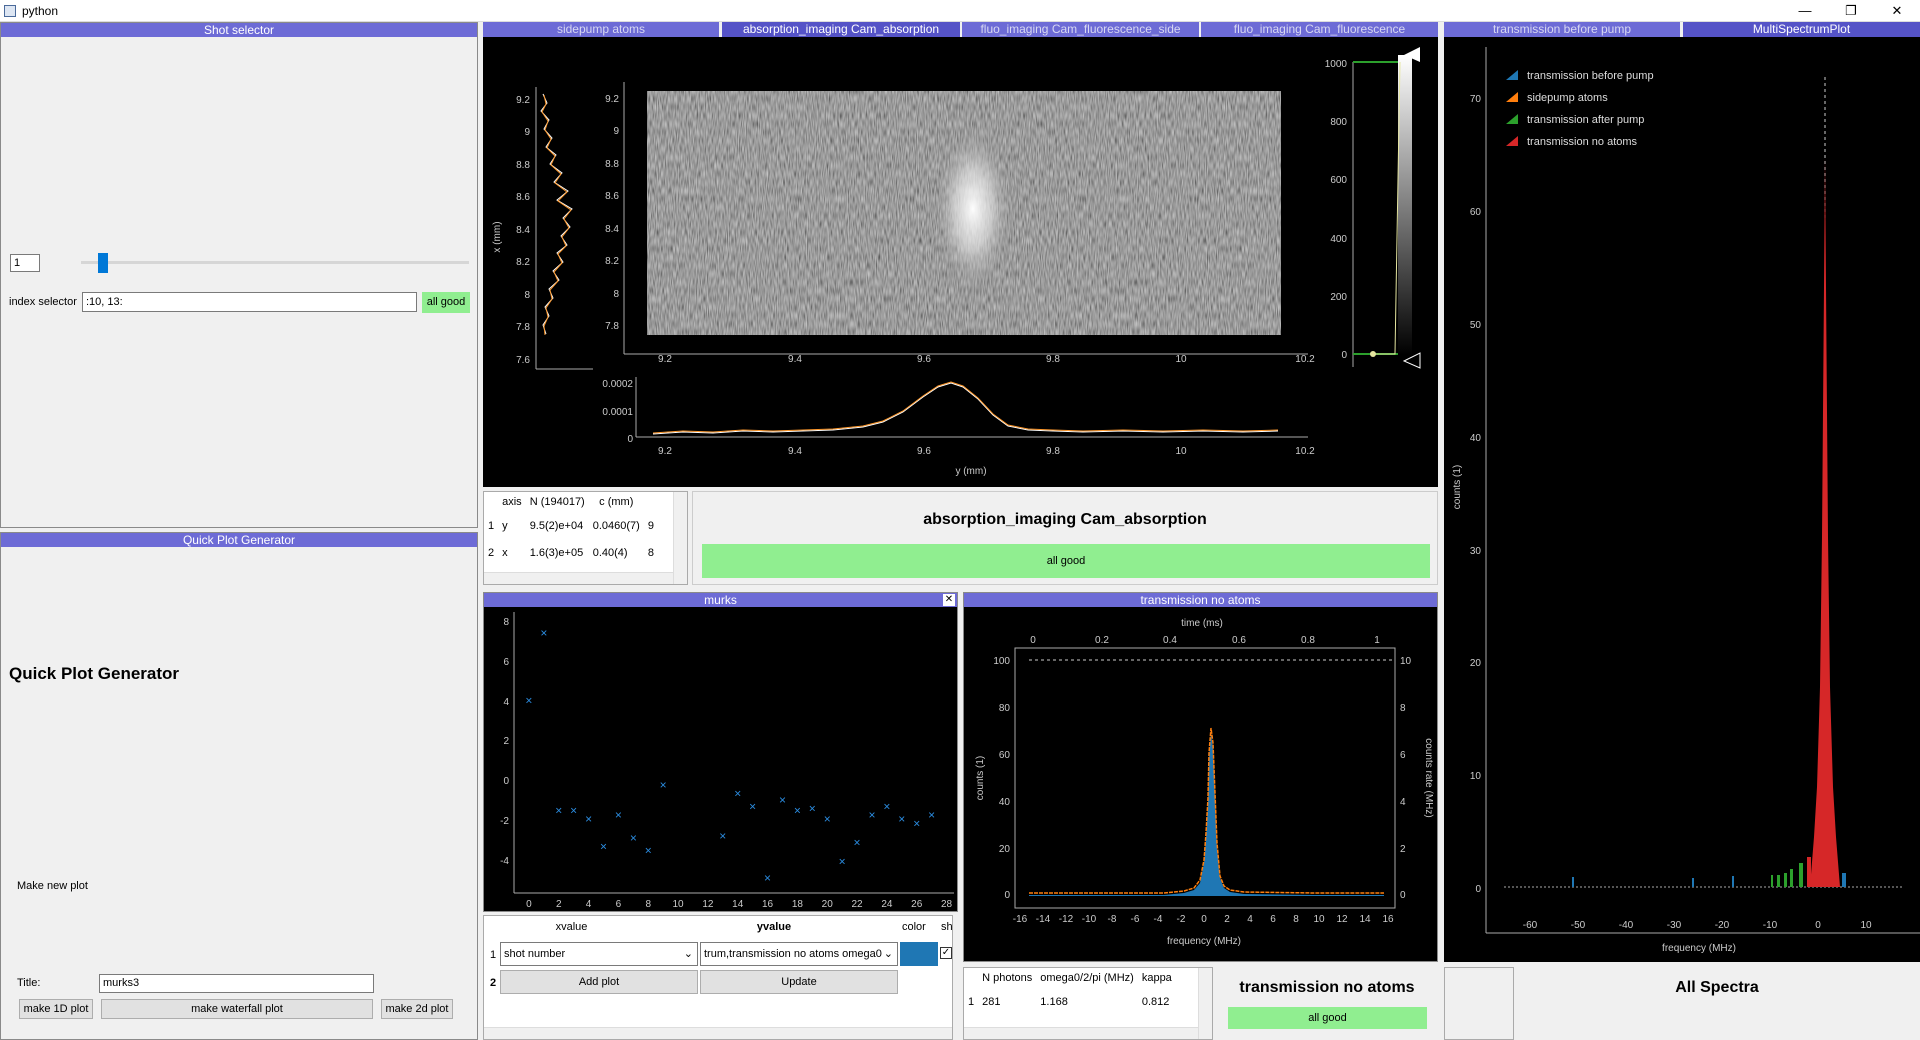 Image resolution: width=1920 pixels, height=1040 pixels. Describe the element at coordinates (571, 525) in the screenshot. I see `table-row: 1 y 9.5(2)e+04 0.0460(7) 9` at that location.